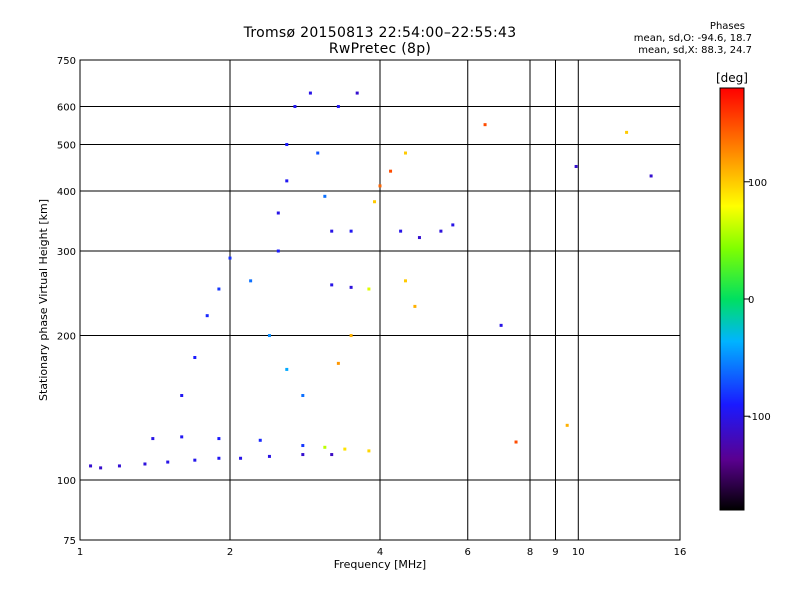  What do you see at coordinates (66, 481) in the screenshot?
I see `y-tick-label: 100` at bounding box center [66, 481].